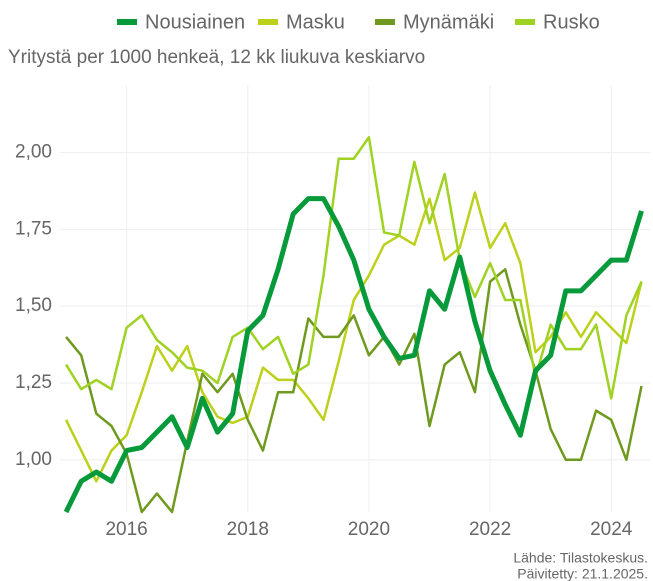 The image size is (653, 581). Describe the element at coordinates (195, 22) in the screenshot. I see `legend-label: Nousiainen` at that location.